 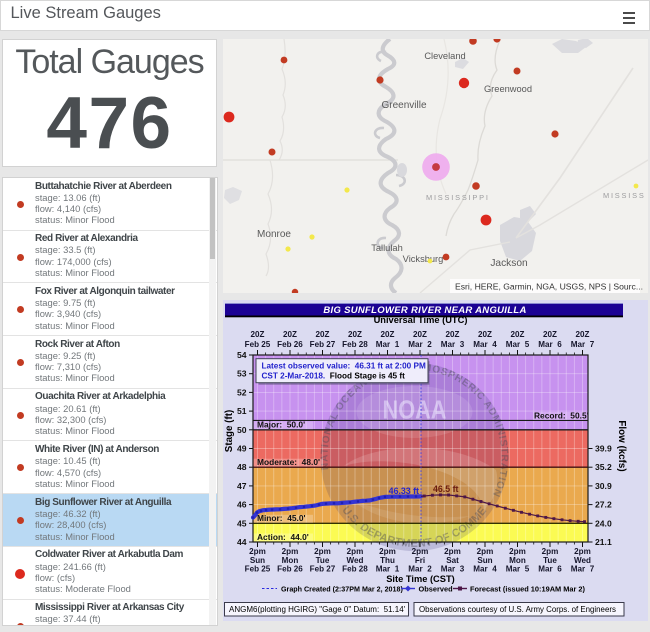 What do you see at coordinates (334, 375) in the screenshot?
I see `svg-text:CST 2-Mar-2018. Flood Stage i: CST 2-Mar-2018. Flood Stage is 45 ft` at bounding box center [334, 375].